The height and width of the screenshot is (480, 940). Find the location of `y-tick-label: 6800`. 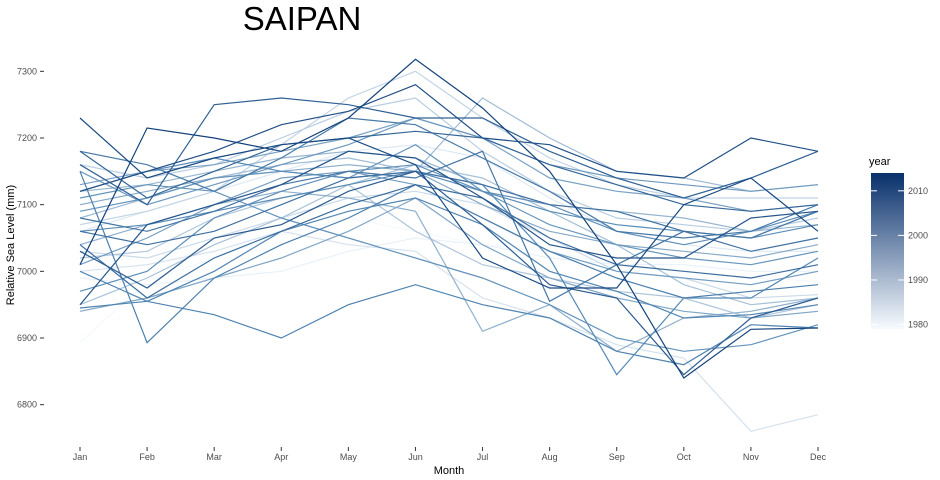

y-tick-label: 6800 is located at coordinates (27, 405).